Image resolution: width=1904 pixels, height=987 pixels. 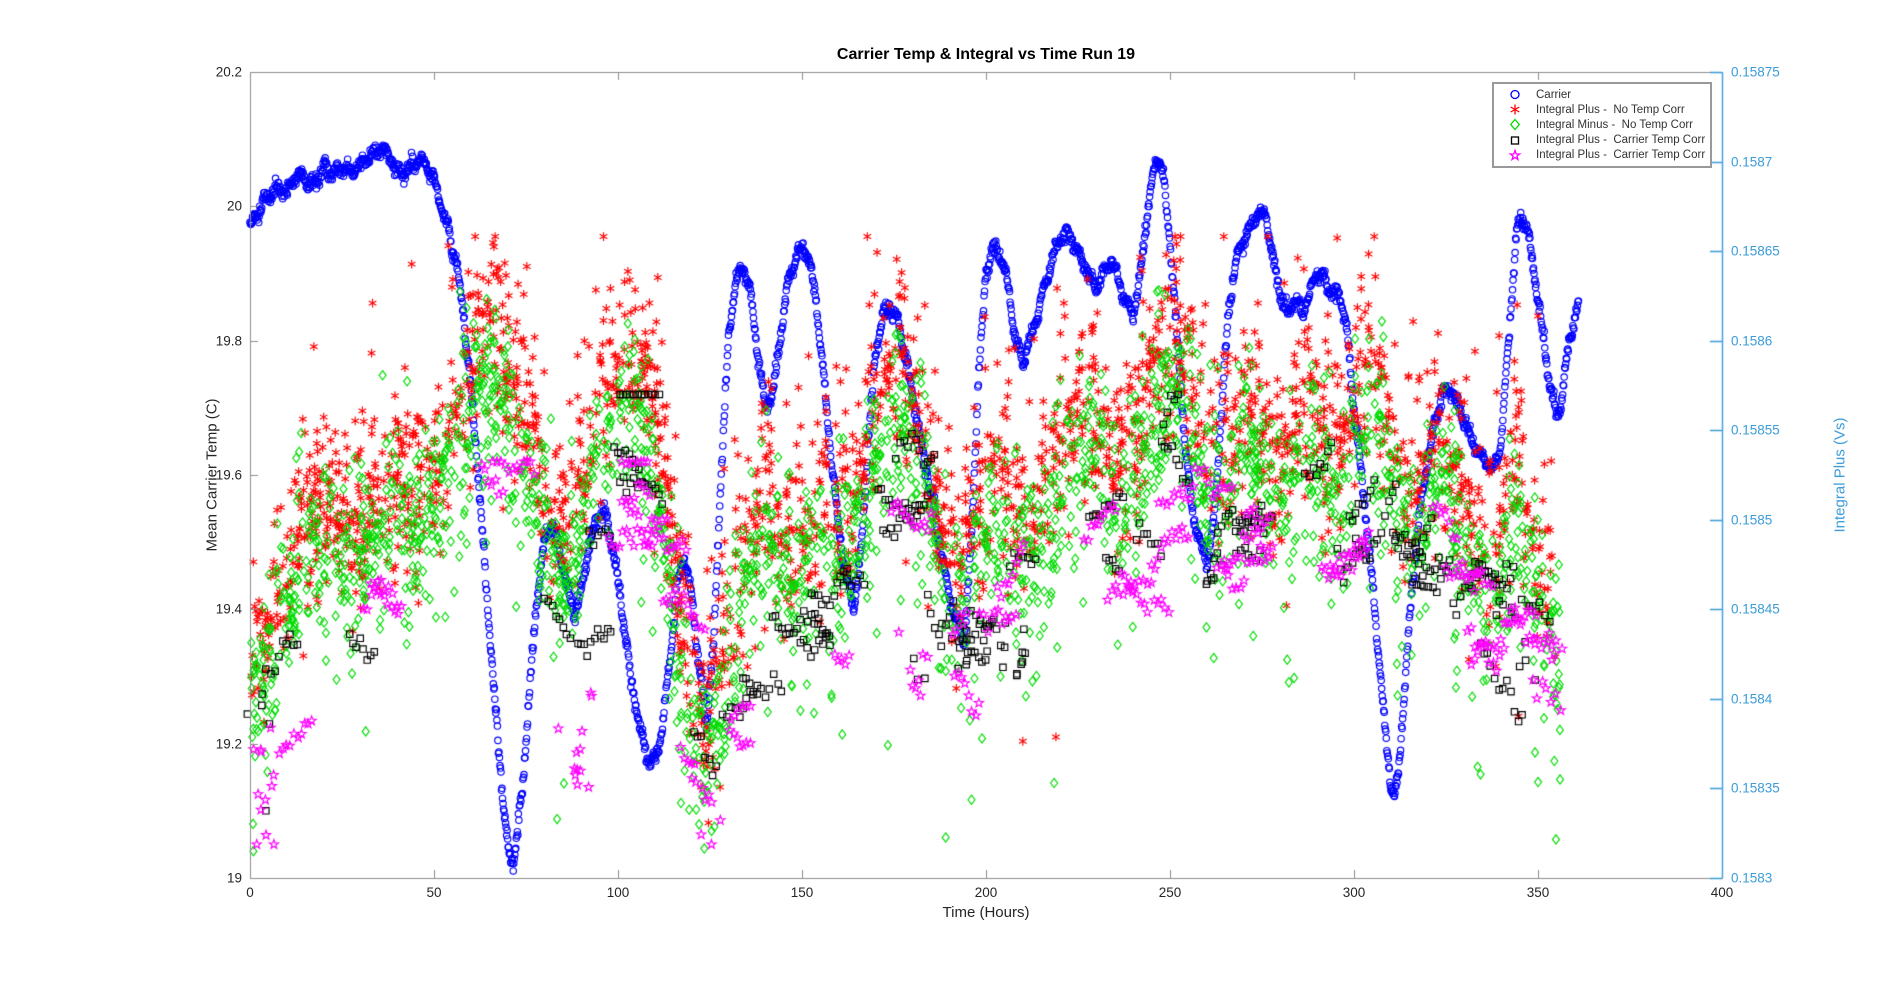 I want to click on legend-label: Integral Plus - No Temp Corr, so click(x=1610, y=109).